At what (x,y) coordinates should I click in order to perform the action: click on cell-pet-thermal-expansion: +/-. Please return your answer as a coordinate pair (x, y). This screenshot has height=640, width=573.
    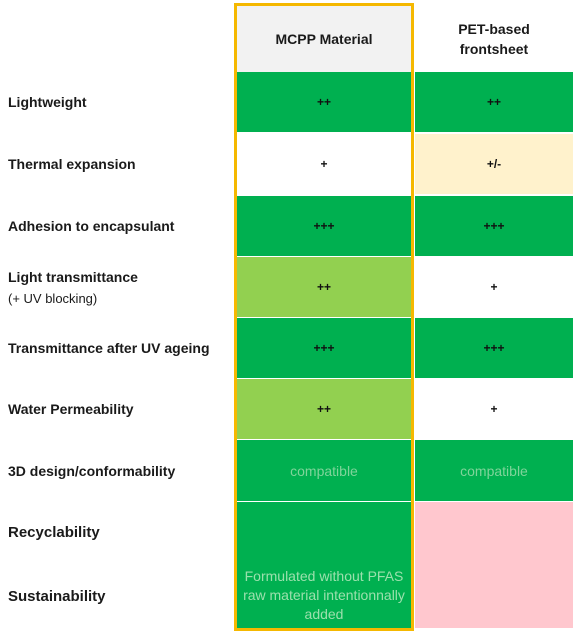
    Looking at the image, I should click on (494, 164).